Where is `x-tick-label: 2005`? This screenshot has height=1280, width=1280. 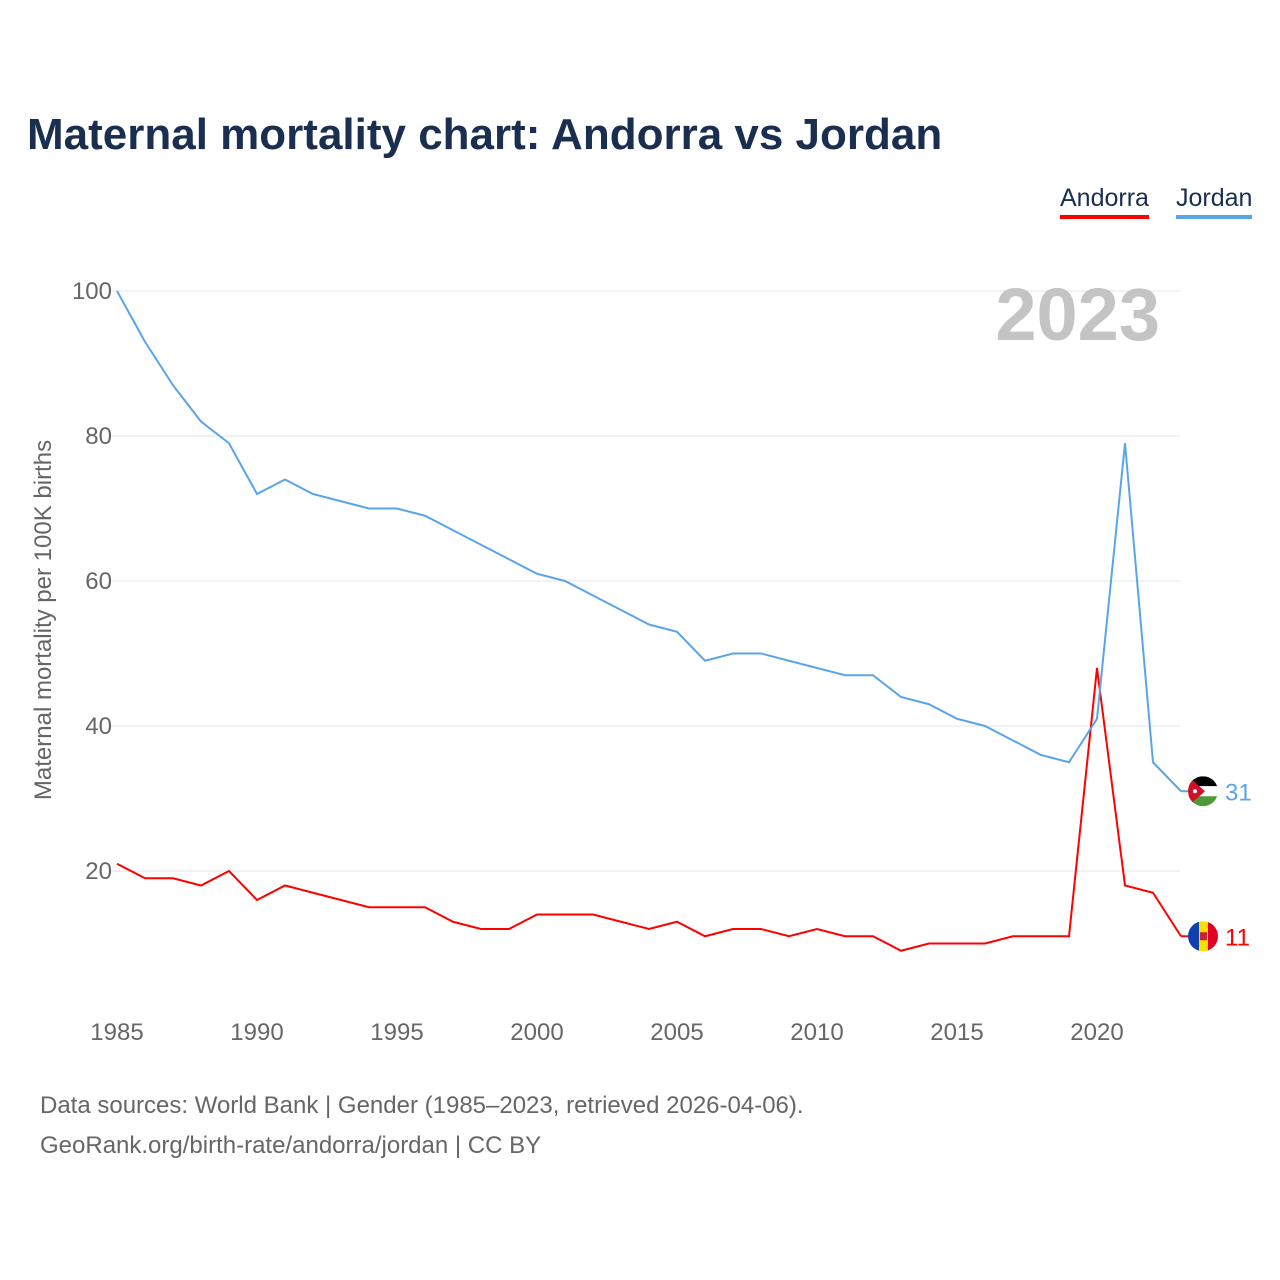
x-tick-label: 2005 is located at coordinates (676, 1032).